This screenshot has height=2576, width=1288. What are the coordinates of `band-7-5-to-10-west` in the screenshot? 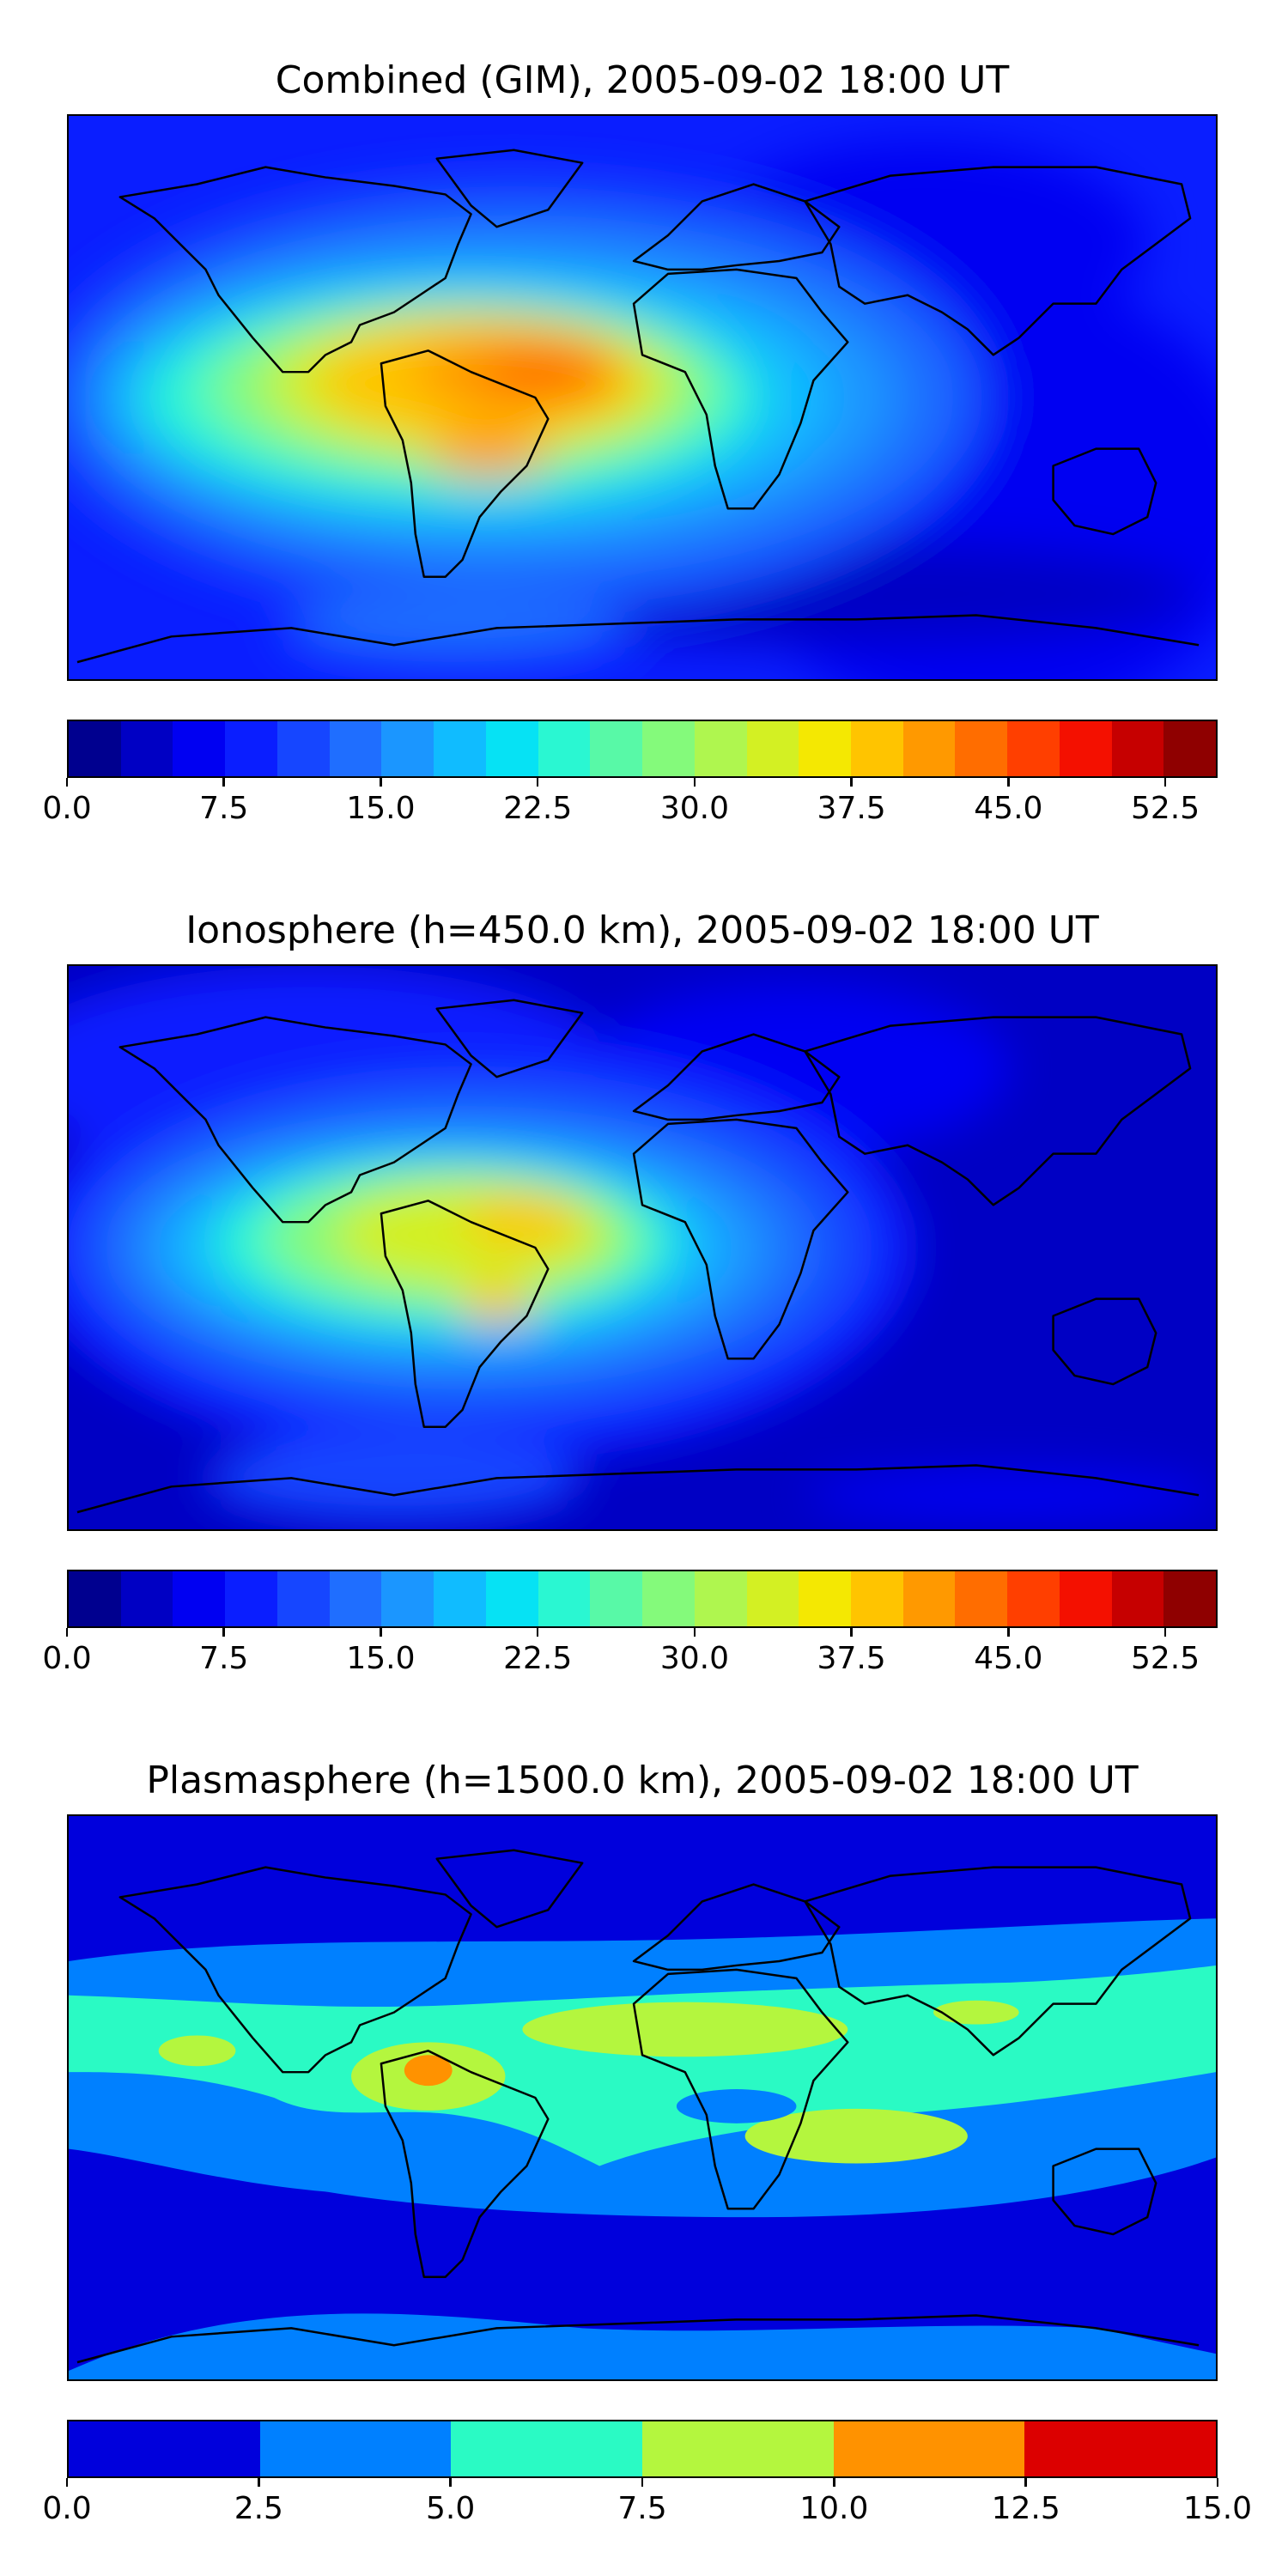 It's located at (197, 2051).